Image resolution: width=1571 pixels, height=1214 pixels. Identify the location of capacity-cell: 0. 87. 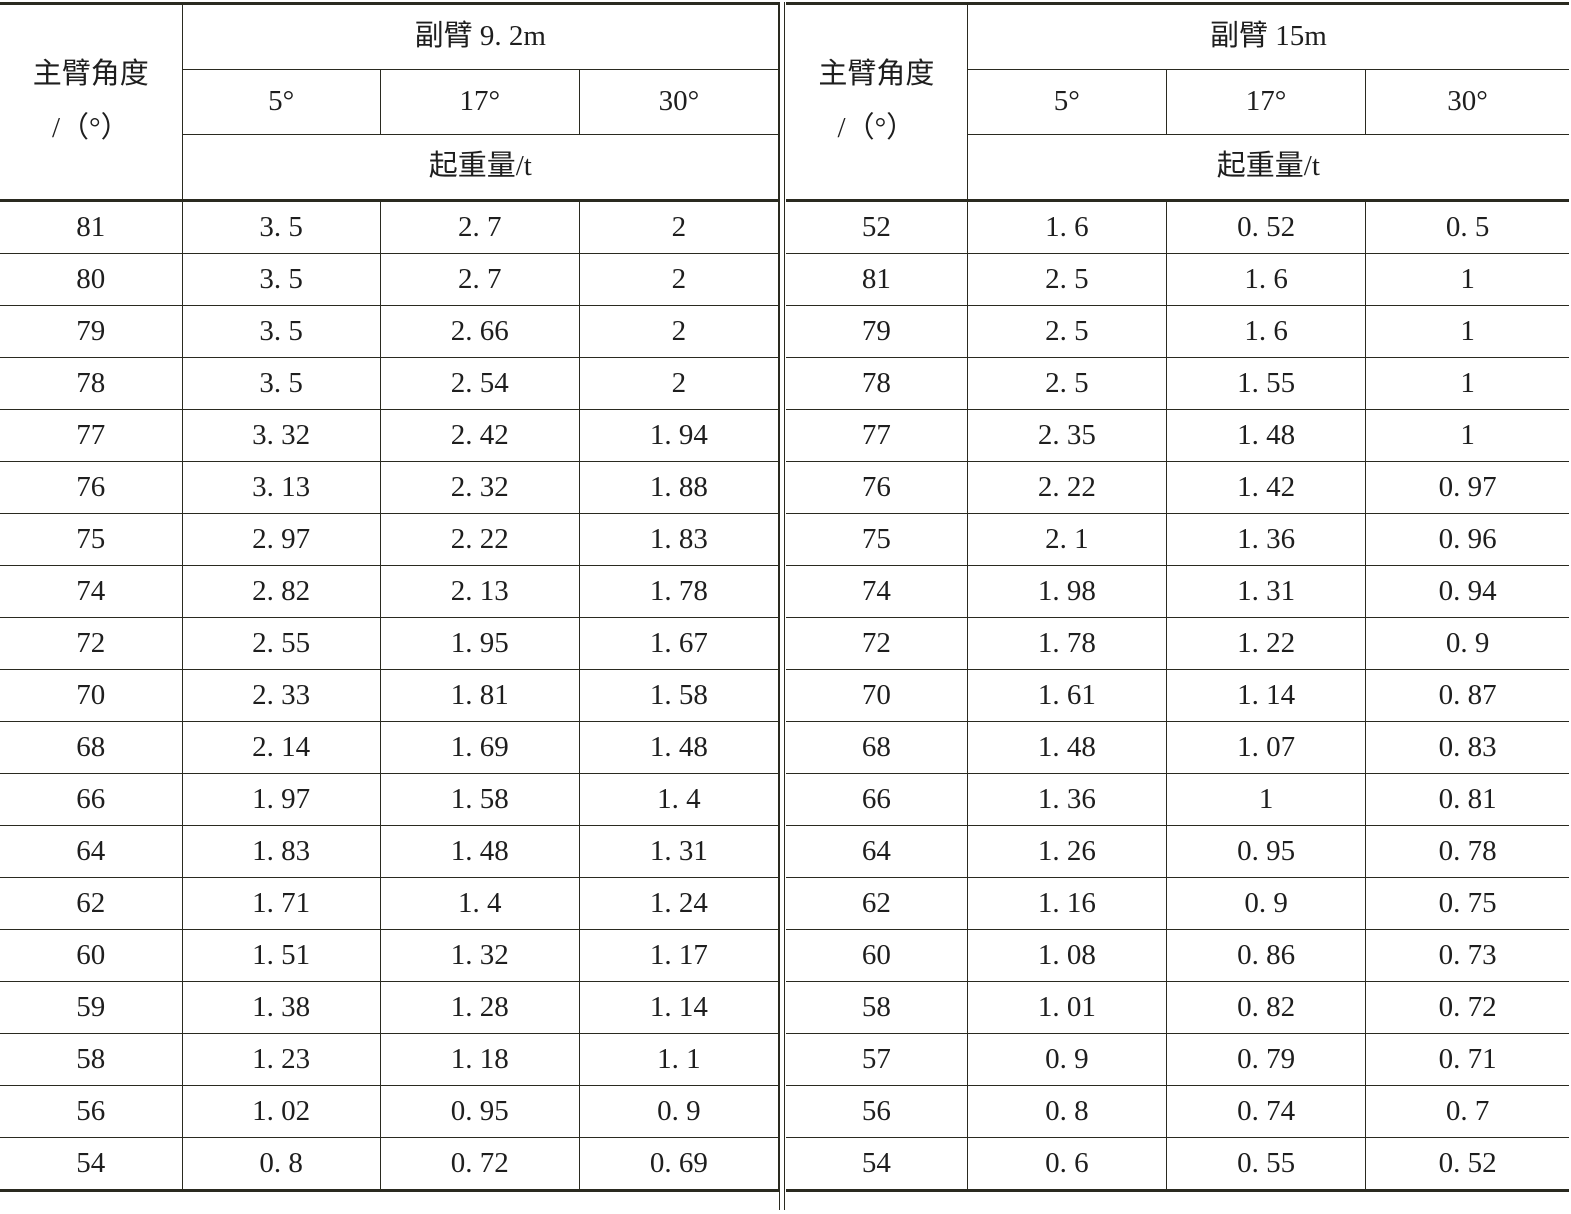
(1467, 695).